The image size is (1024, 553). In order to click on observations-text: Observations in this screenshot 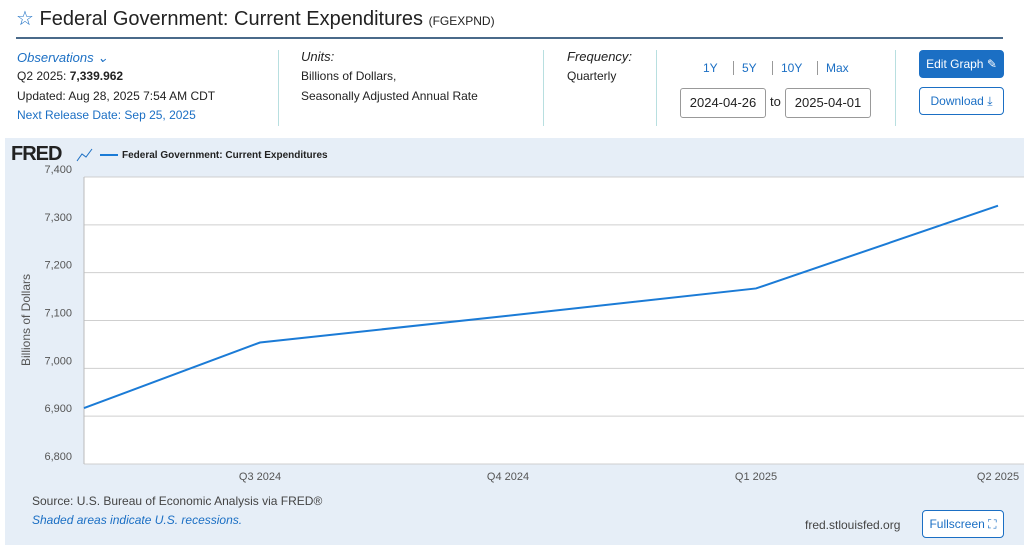, I will do `click(55, 57)`.